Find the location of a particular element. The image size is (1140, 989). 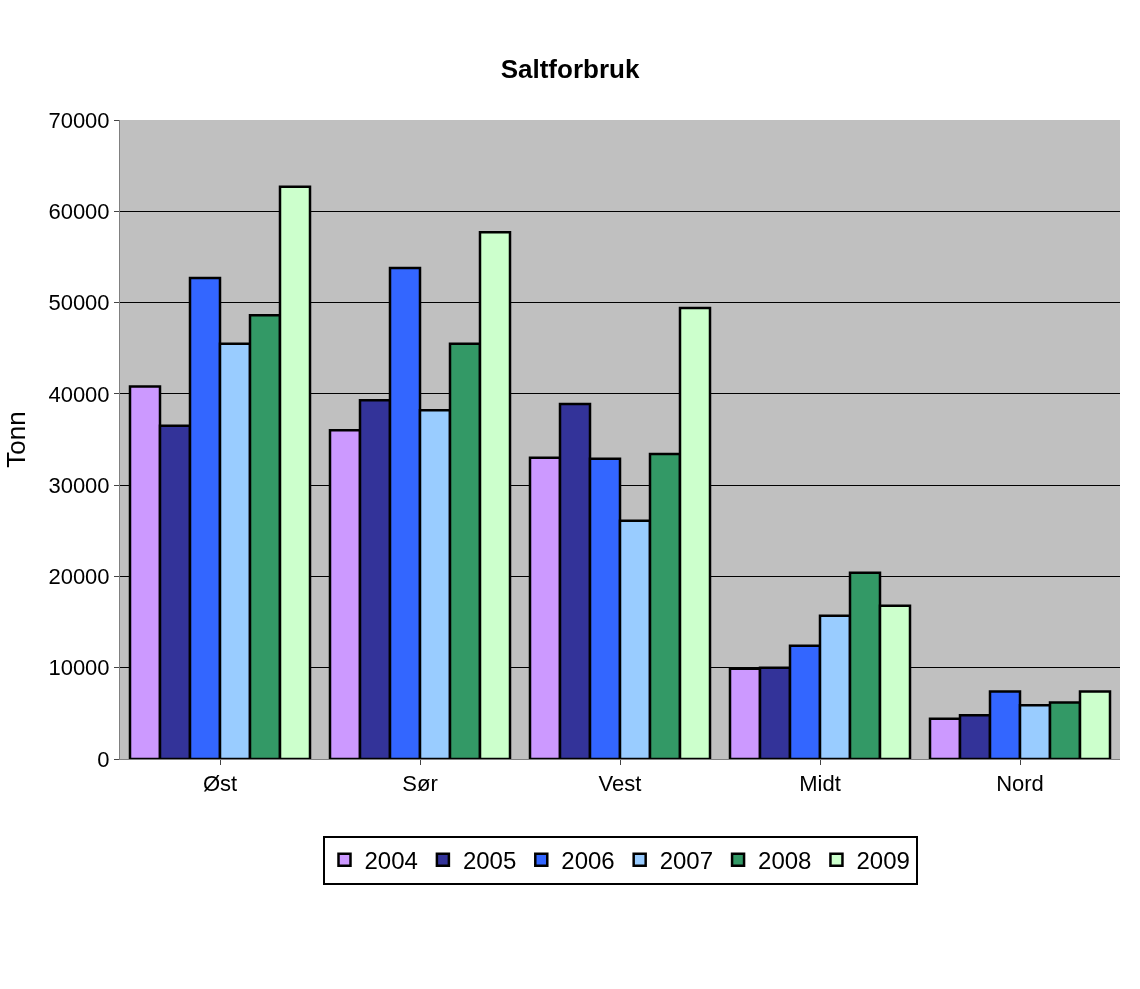

y-tick-label: 70000 is located at coordinates (79, 120).